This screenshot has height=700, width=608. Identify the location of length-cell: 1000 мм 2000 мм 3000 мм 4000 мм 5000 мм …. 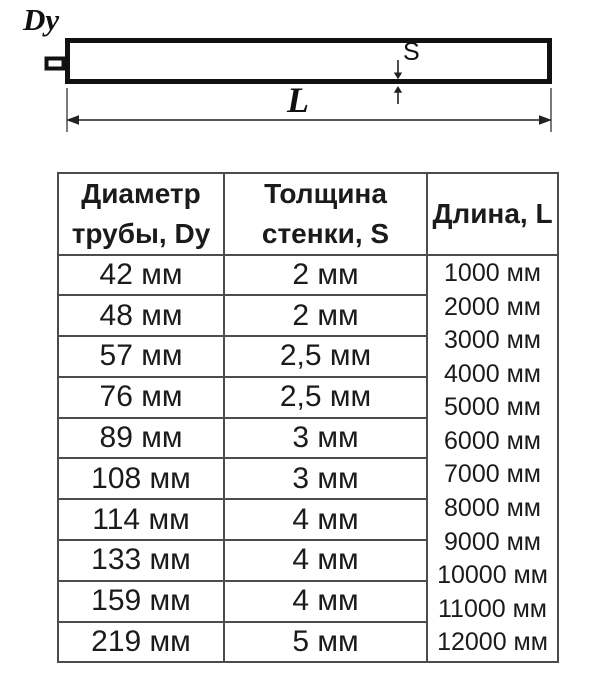
(492, 458).